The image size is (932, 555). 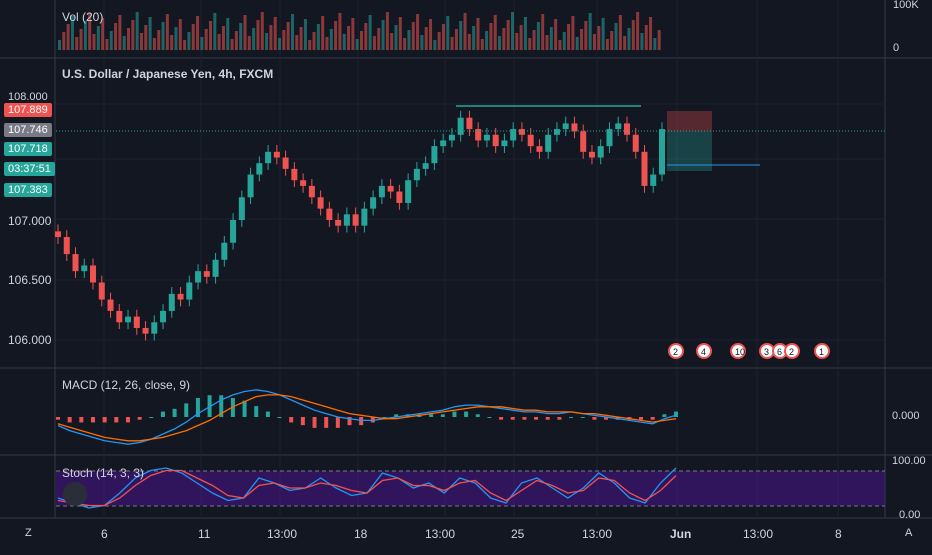 What do you see at coordinates (28, 130) in the screenshot?
I see `price-tag-last: 107.746` at bounding box center [28, 130].